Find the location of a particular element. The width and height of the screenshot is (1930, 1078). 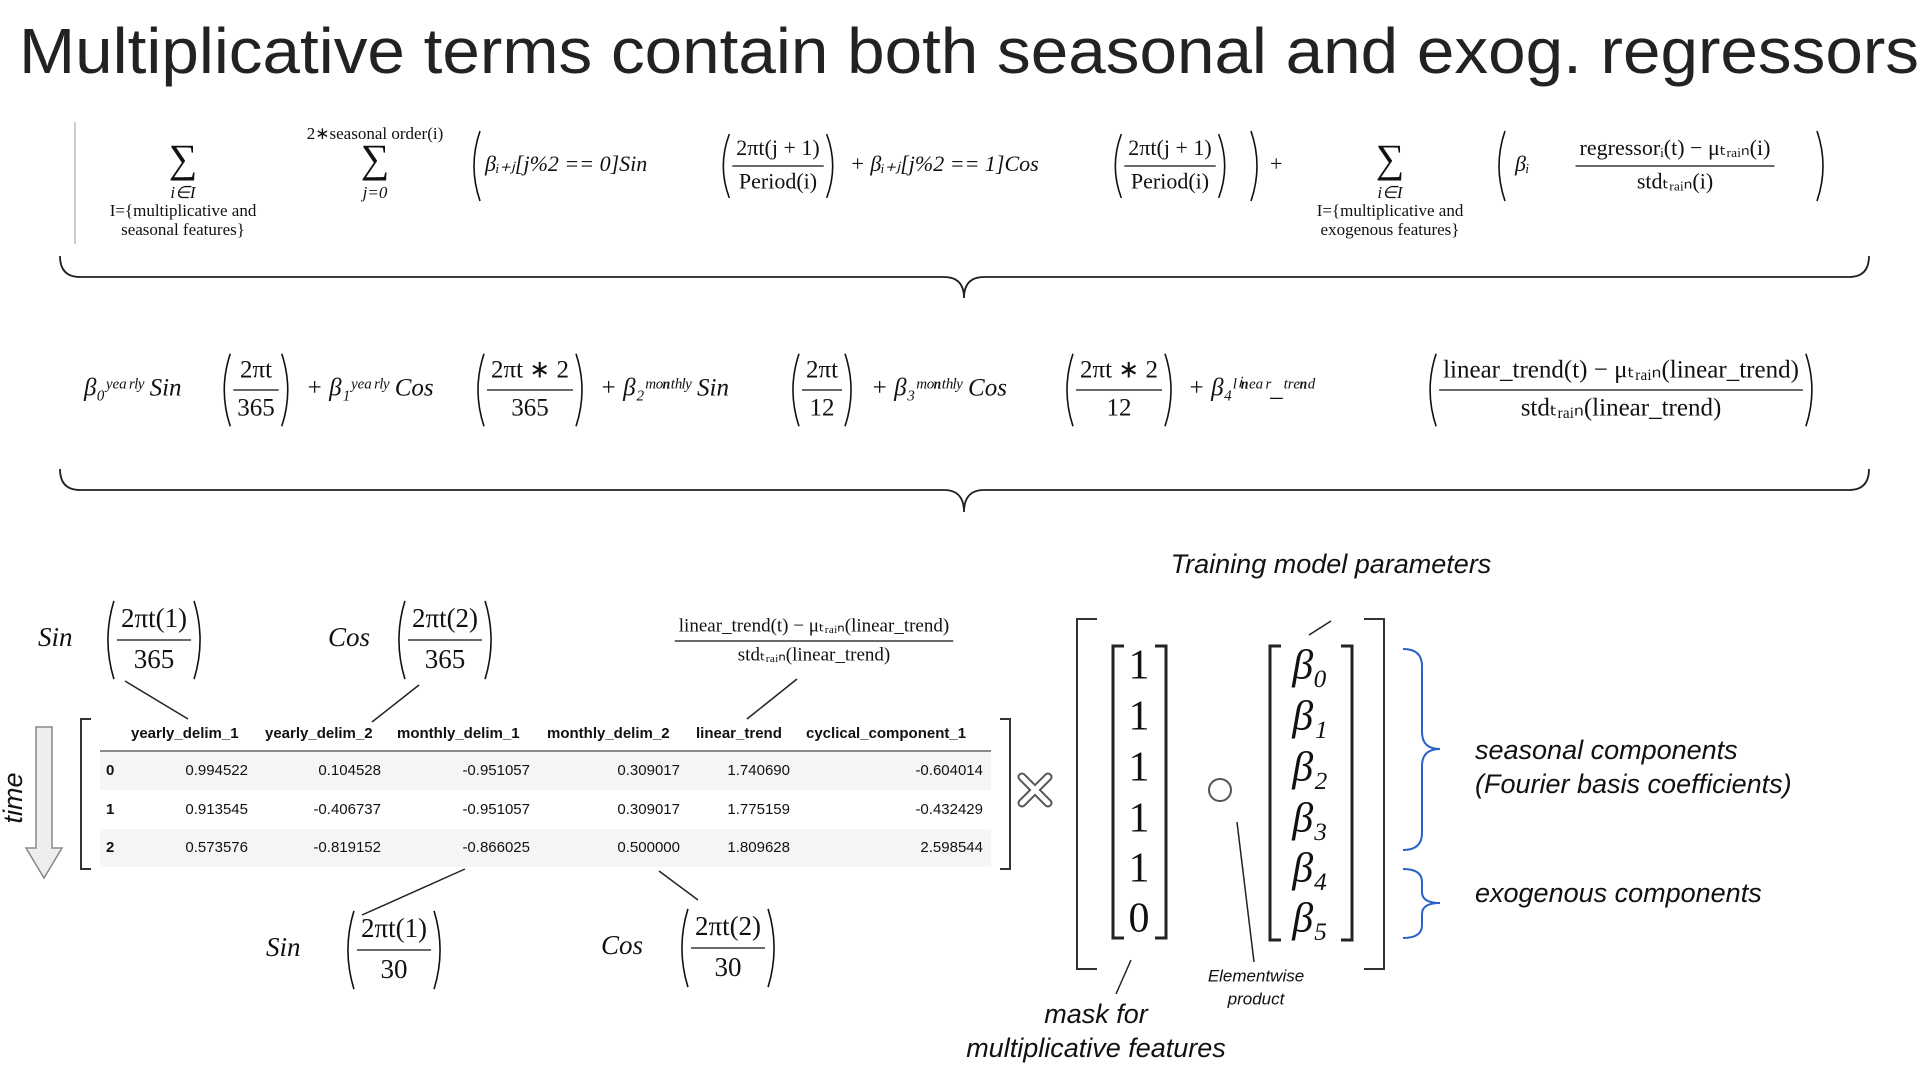

sum-lower: j=0 is located at coordinates (374, 192).